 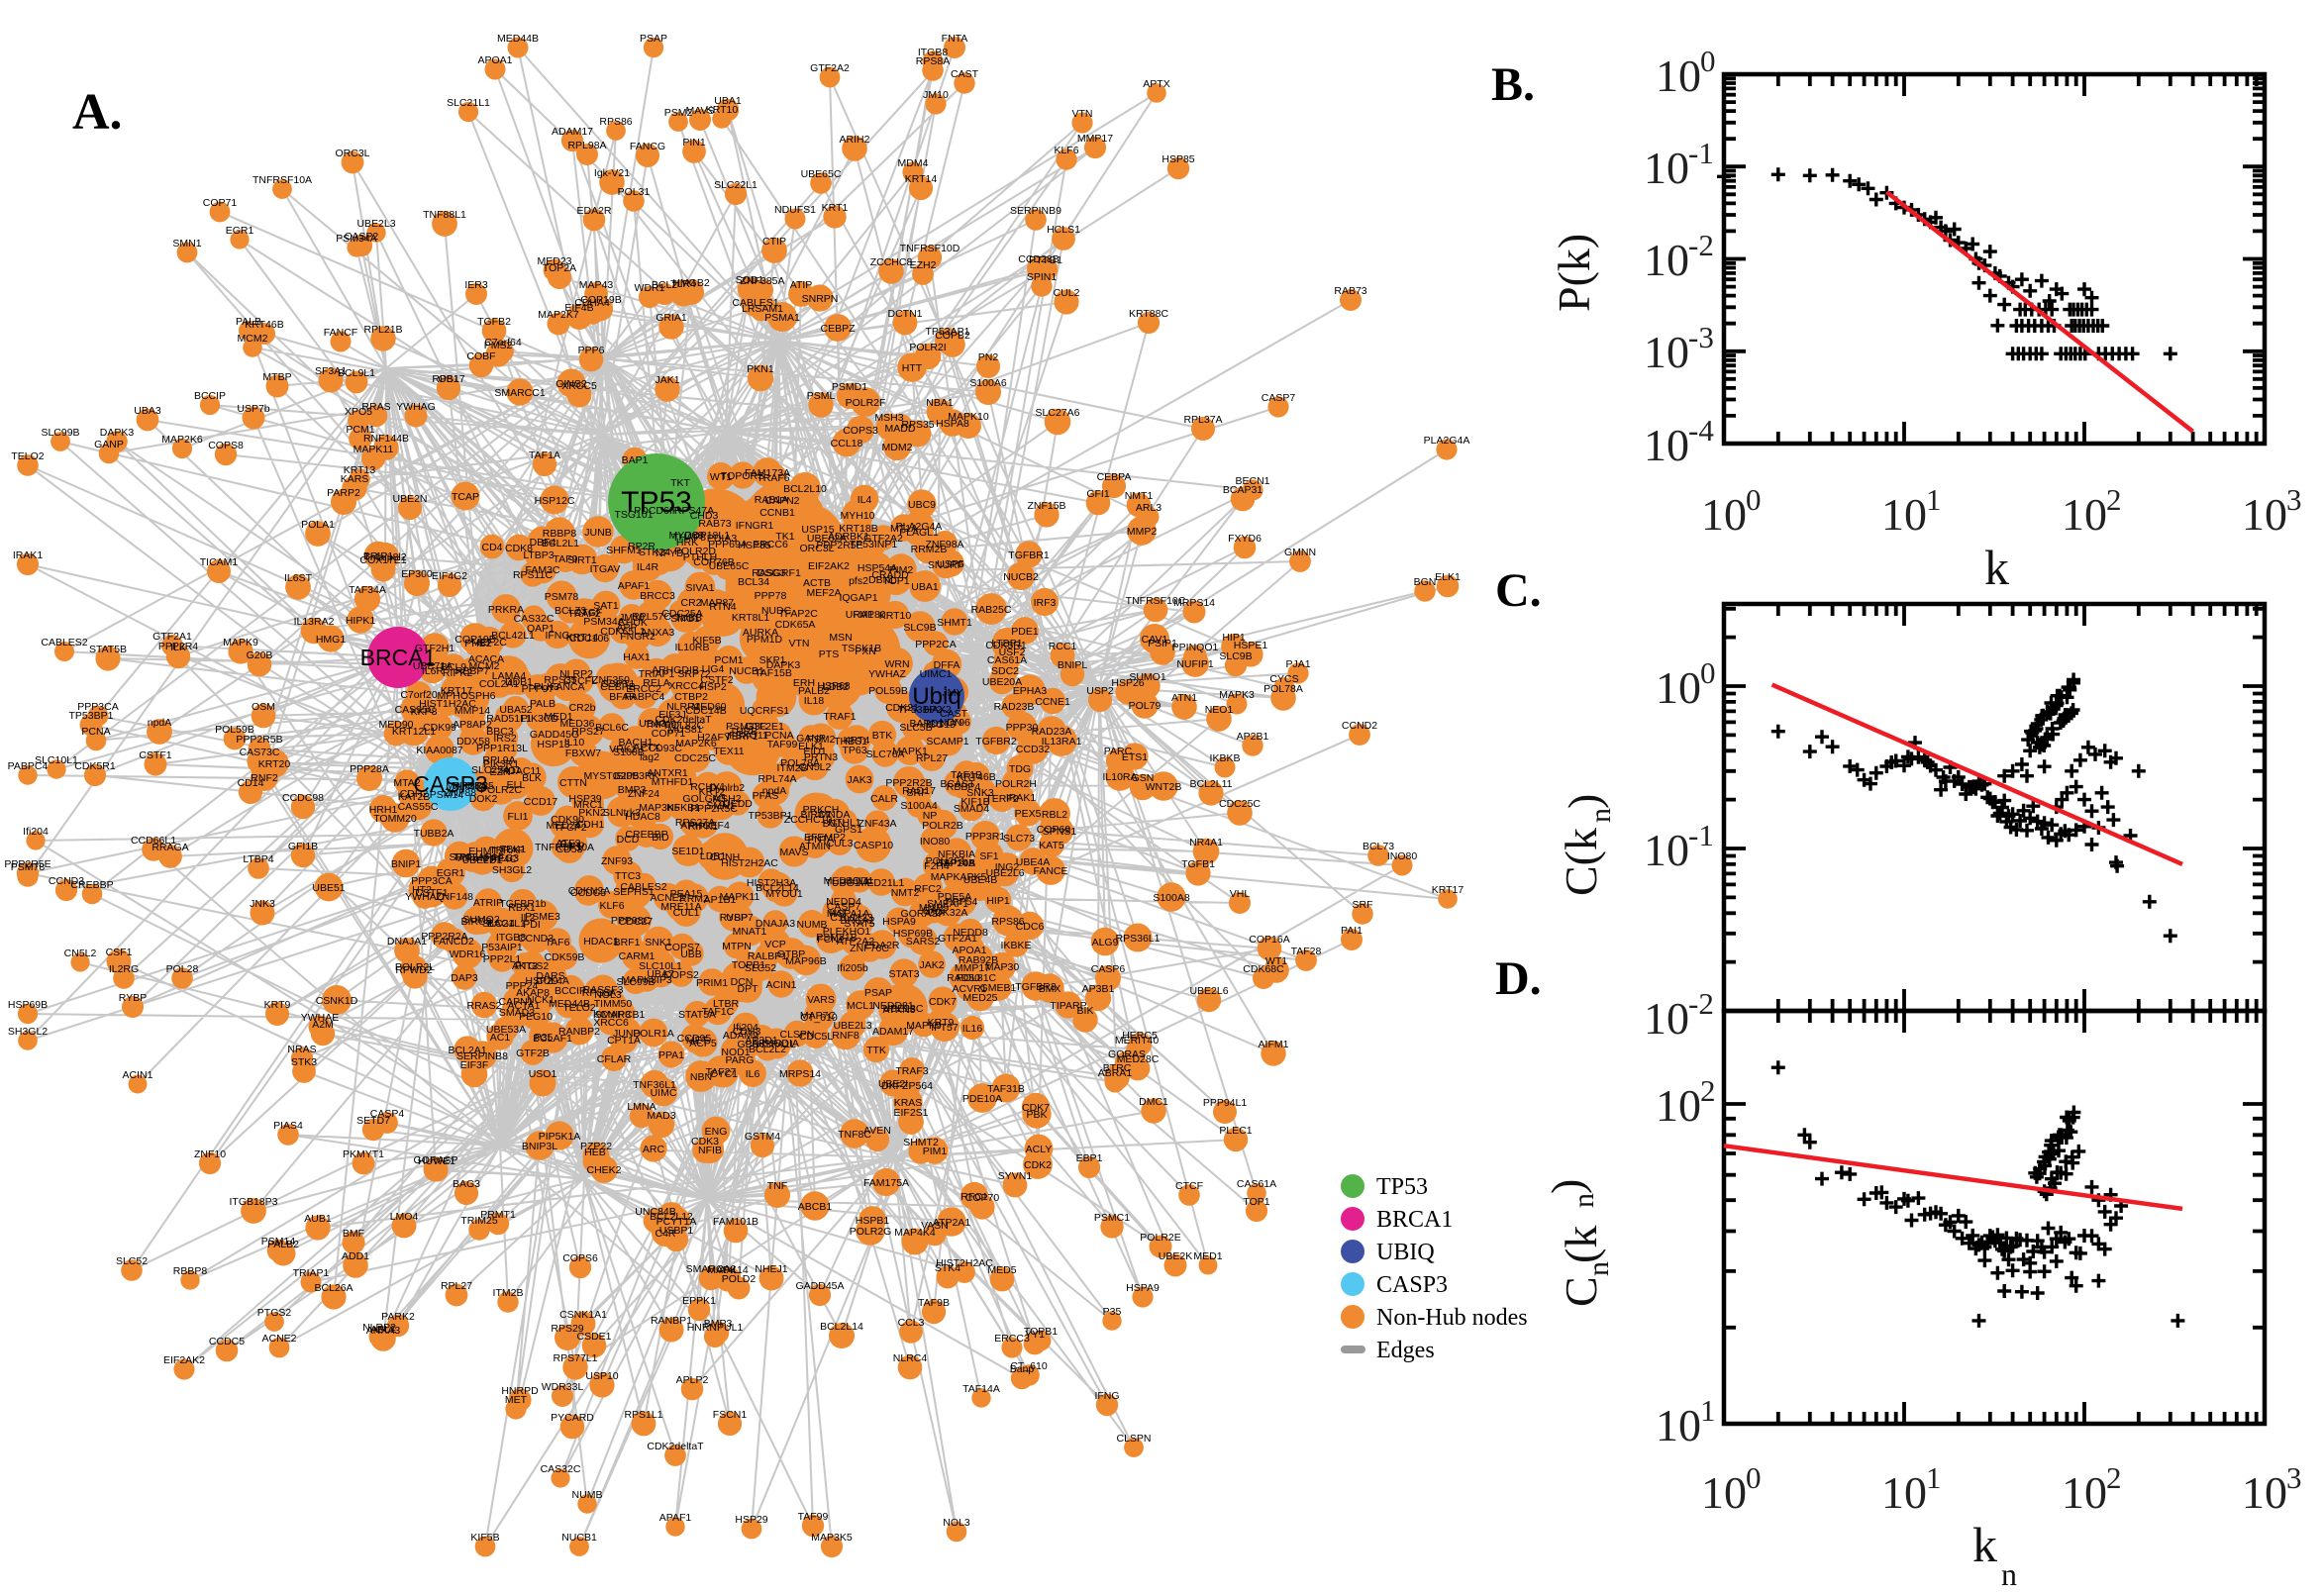 What do you see at coordinates (404, 1217) in the screenshot?
I see `svg-text: LMO4` at bounding box center [404, 1217].